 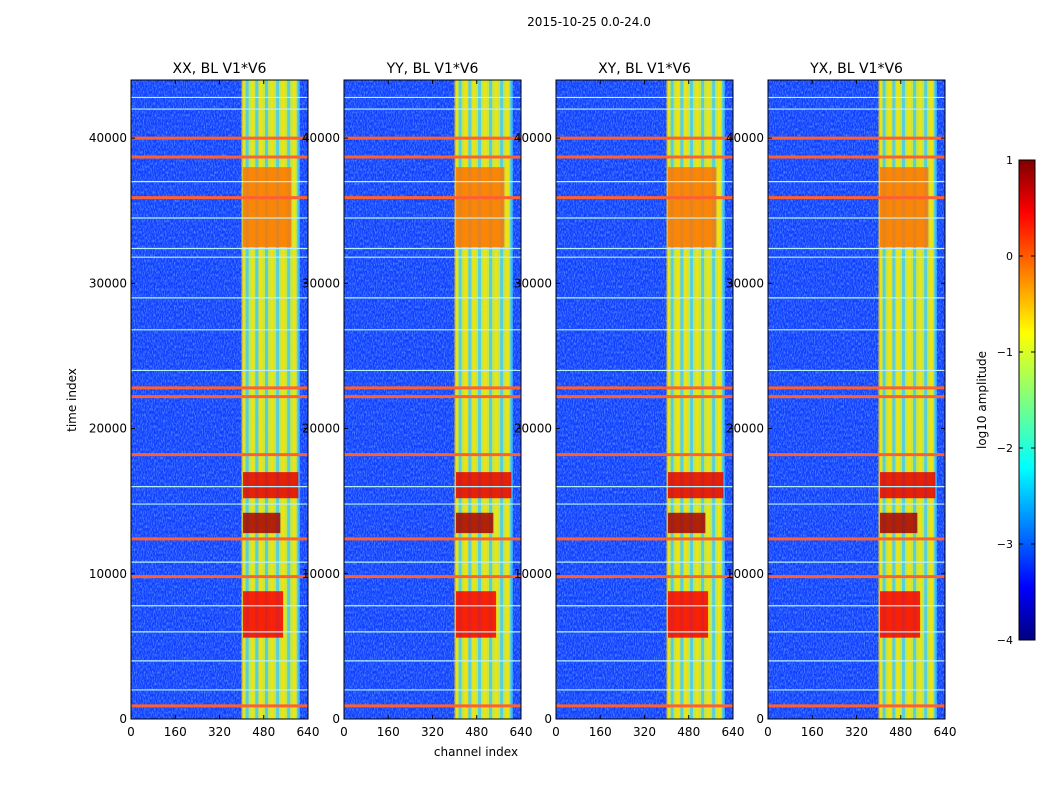 I want to click on colorbar-tick-label: 0, so click(x=1009, y=256).